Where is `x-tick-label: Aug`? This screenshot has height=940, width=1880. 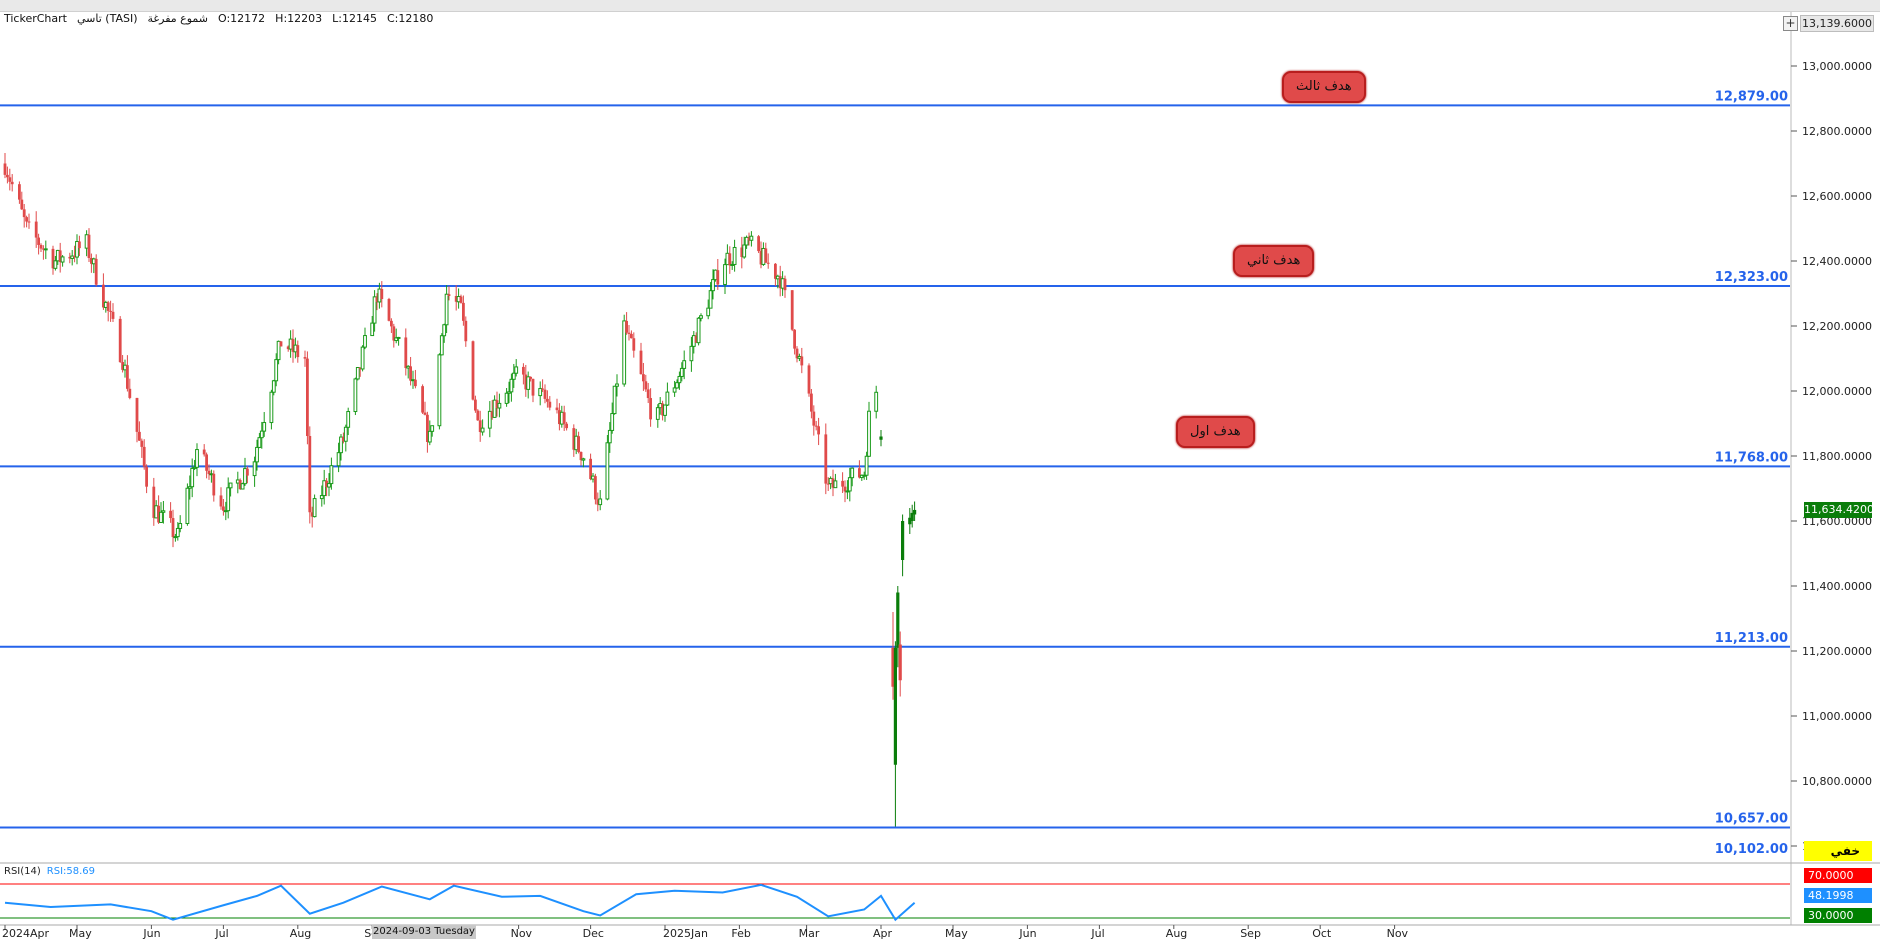 x-tick-label: Aug is located at coordinates (300, 933).